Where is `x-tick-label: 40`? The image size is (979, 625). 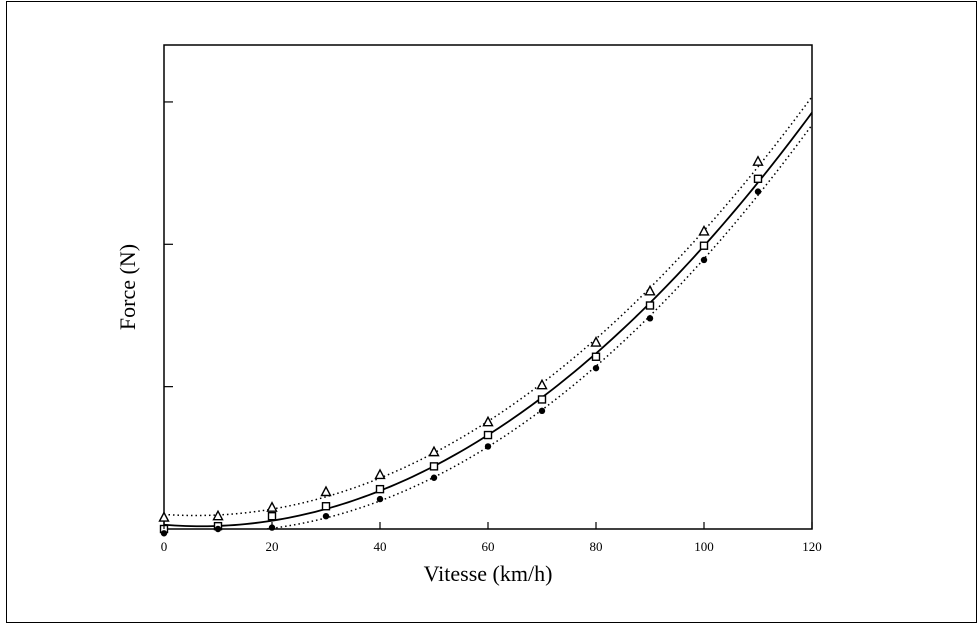 x-tick-label: 40 is located at coordinates (380, 546).